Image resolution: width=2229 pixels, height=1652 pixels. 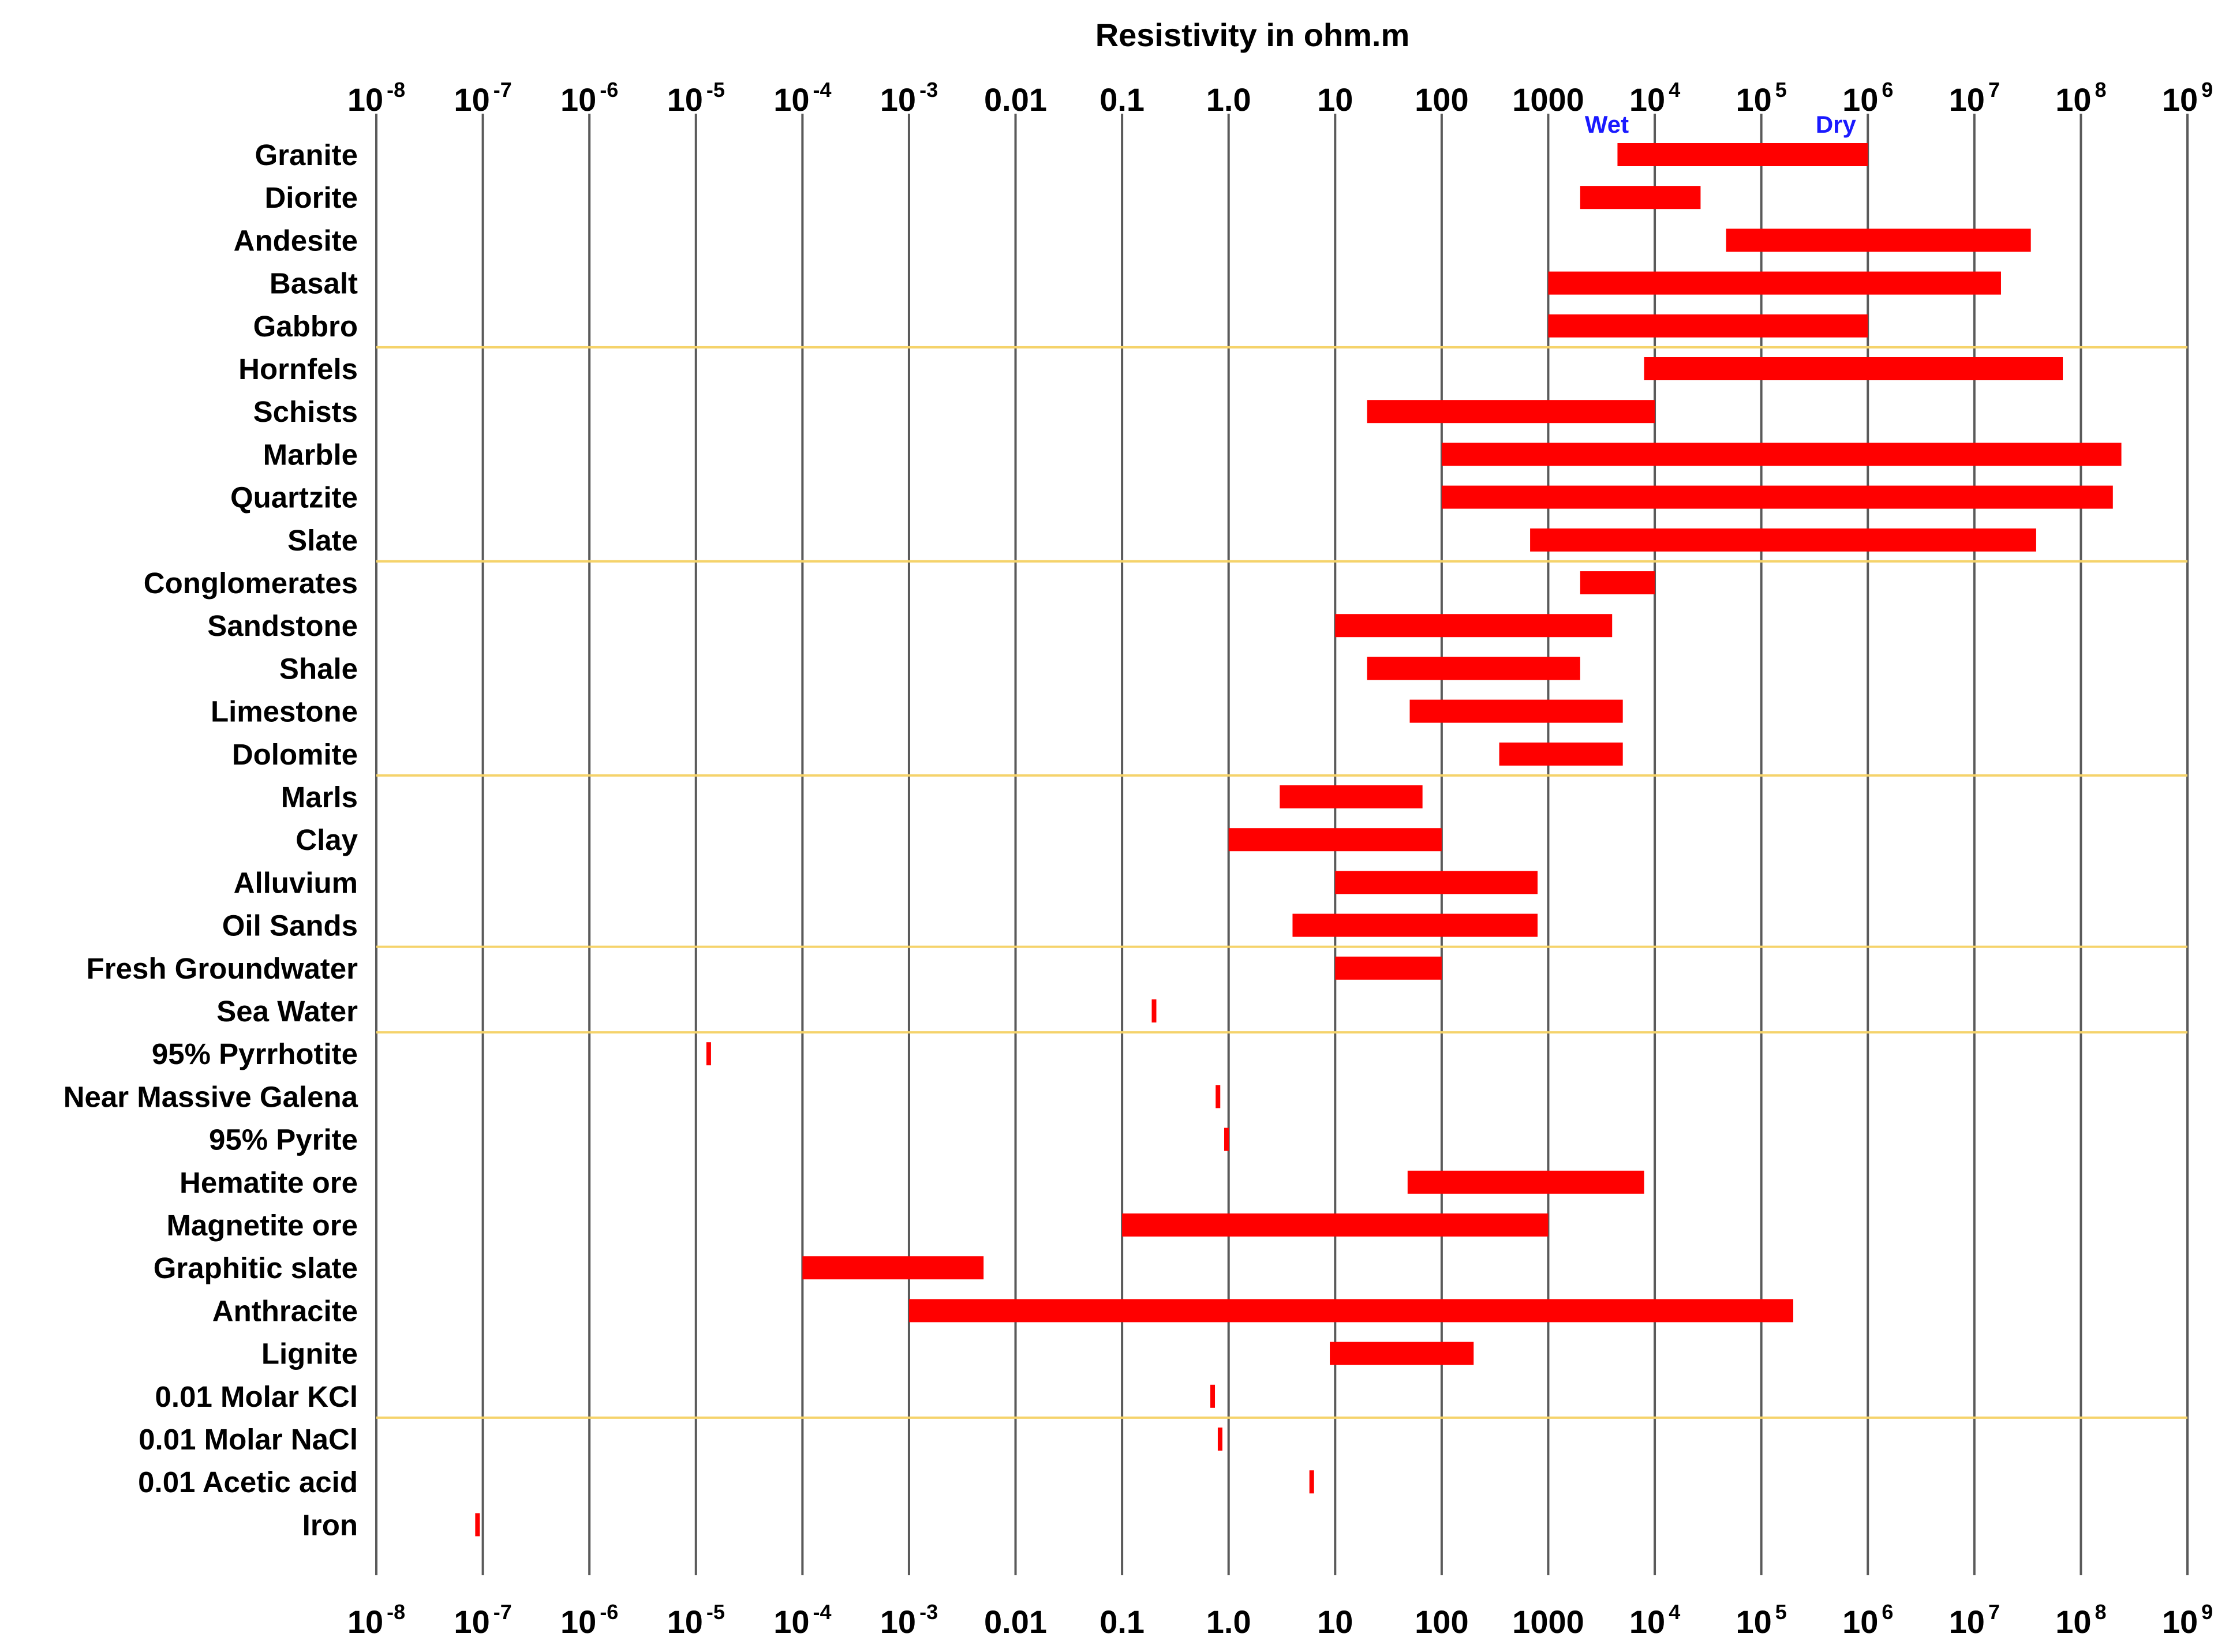 What do you see at coordinates (296, 882) in the screenshot?
I see `row-label: Alluvium` at bounding box center [296, 882].